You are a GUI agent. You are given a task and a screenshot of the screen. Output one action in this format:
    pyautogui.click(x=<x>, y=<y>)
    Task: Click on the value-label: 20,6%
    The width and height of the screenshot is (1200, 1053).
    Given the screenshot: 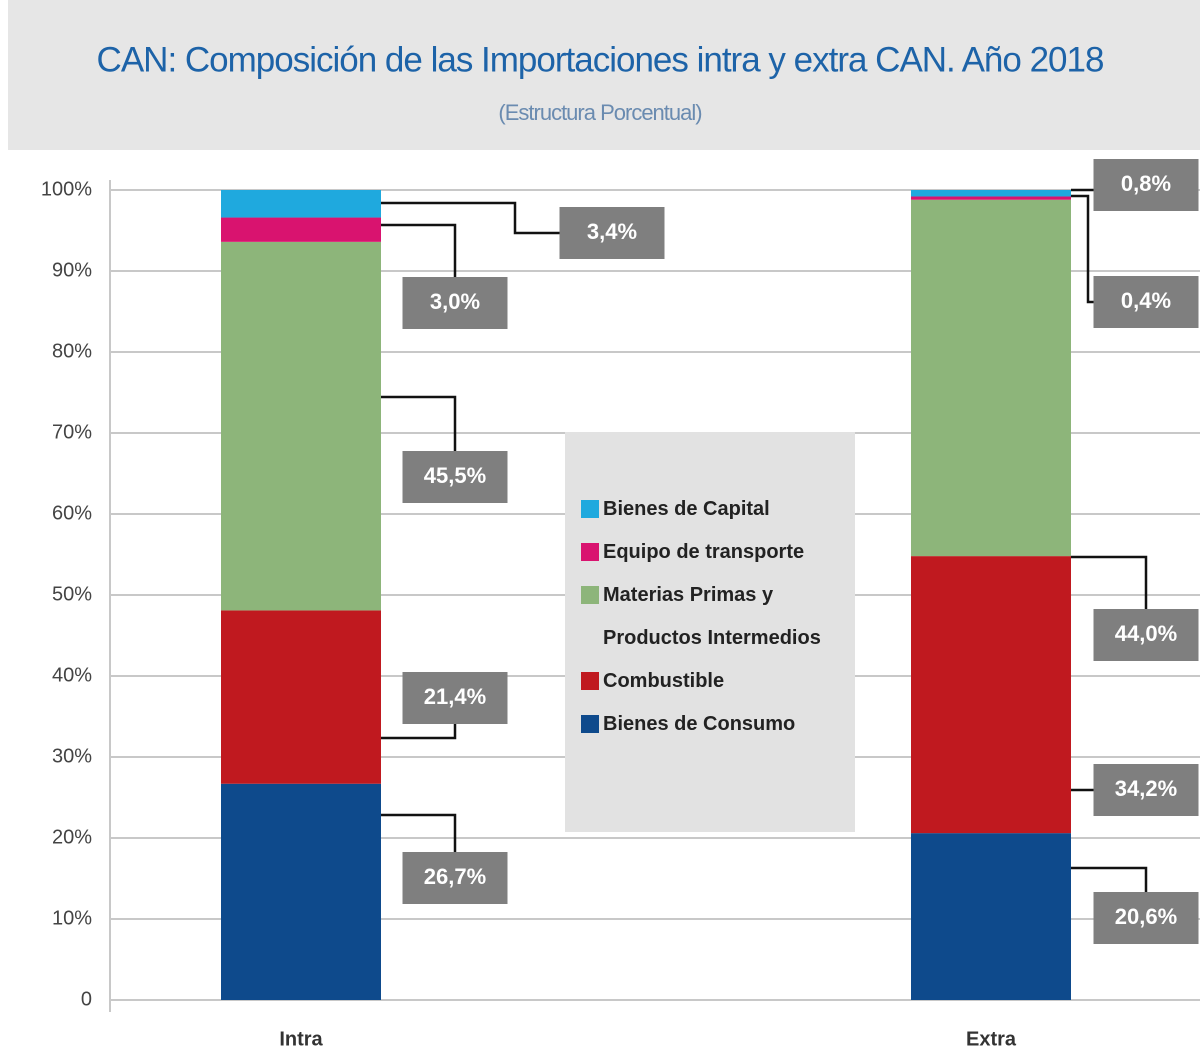 What is the action you would take?
    pyautogui.click(x=1146, y=916)
    